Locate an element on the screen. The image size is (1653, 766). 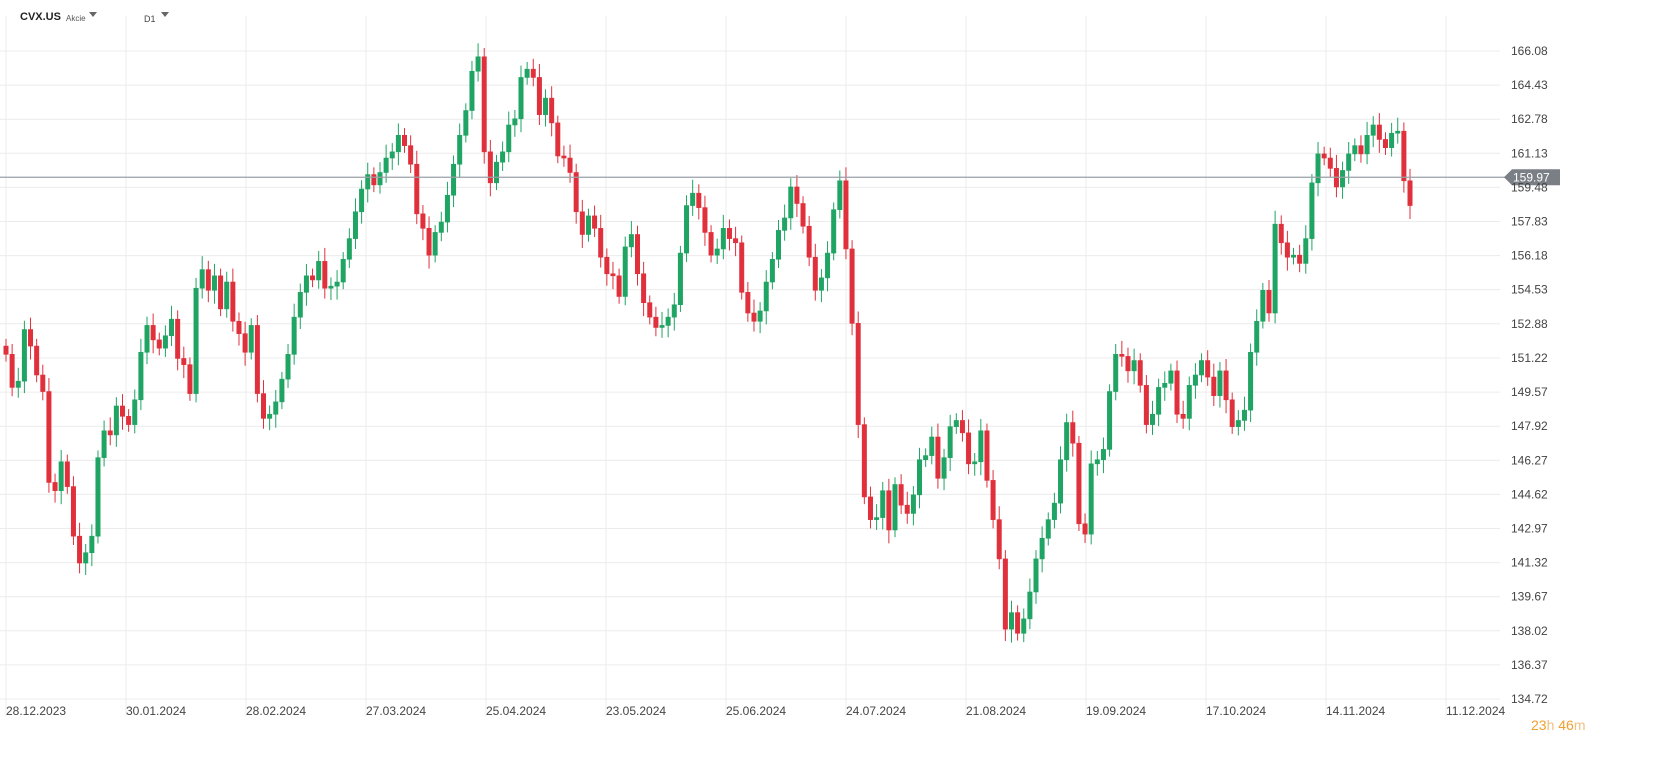
y-tick-label: 149.57 is located at coordinates (1529, 392).